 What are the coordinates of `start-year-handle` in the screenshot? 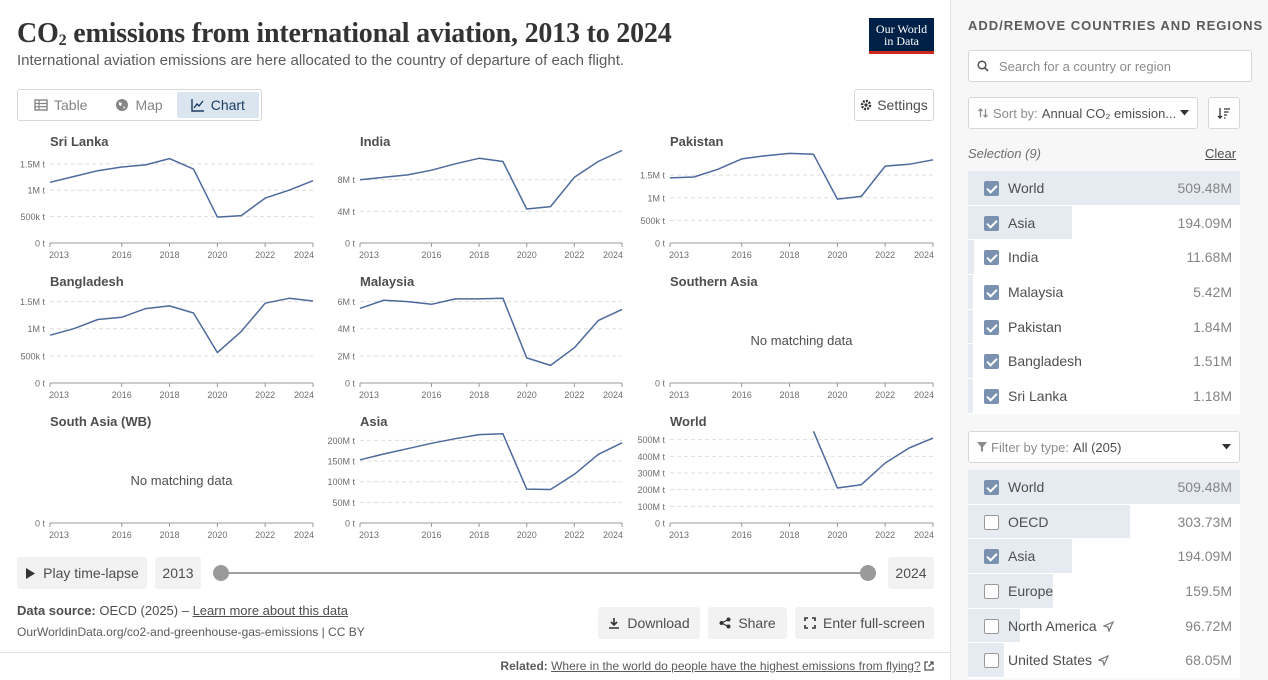 It's located at (221, 573).